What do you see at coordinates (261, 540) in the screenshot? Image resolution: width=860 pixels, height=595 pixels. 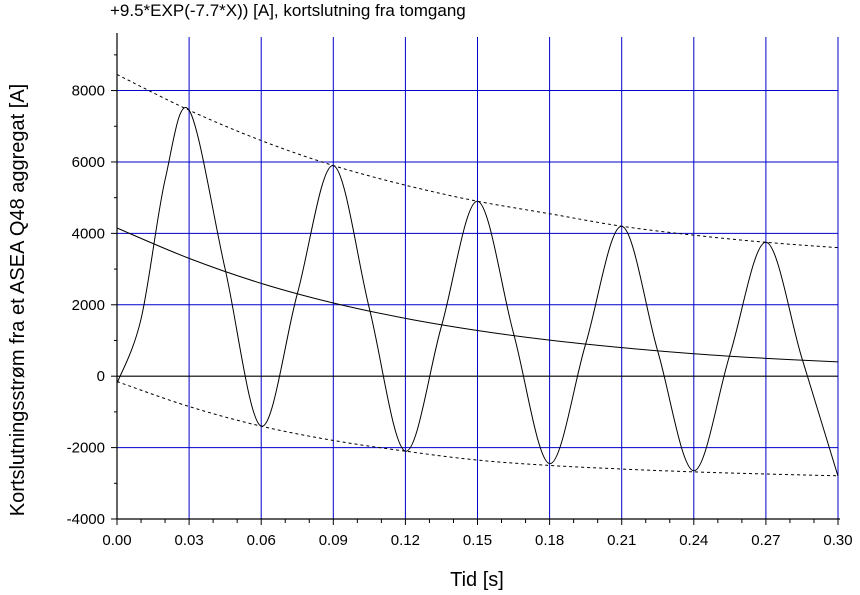 I see `x-tick-label: 0.06` at bounding box center [261, 540].